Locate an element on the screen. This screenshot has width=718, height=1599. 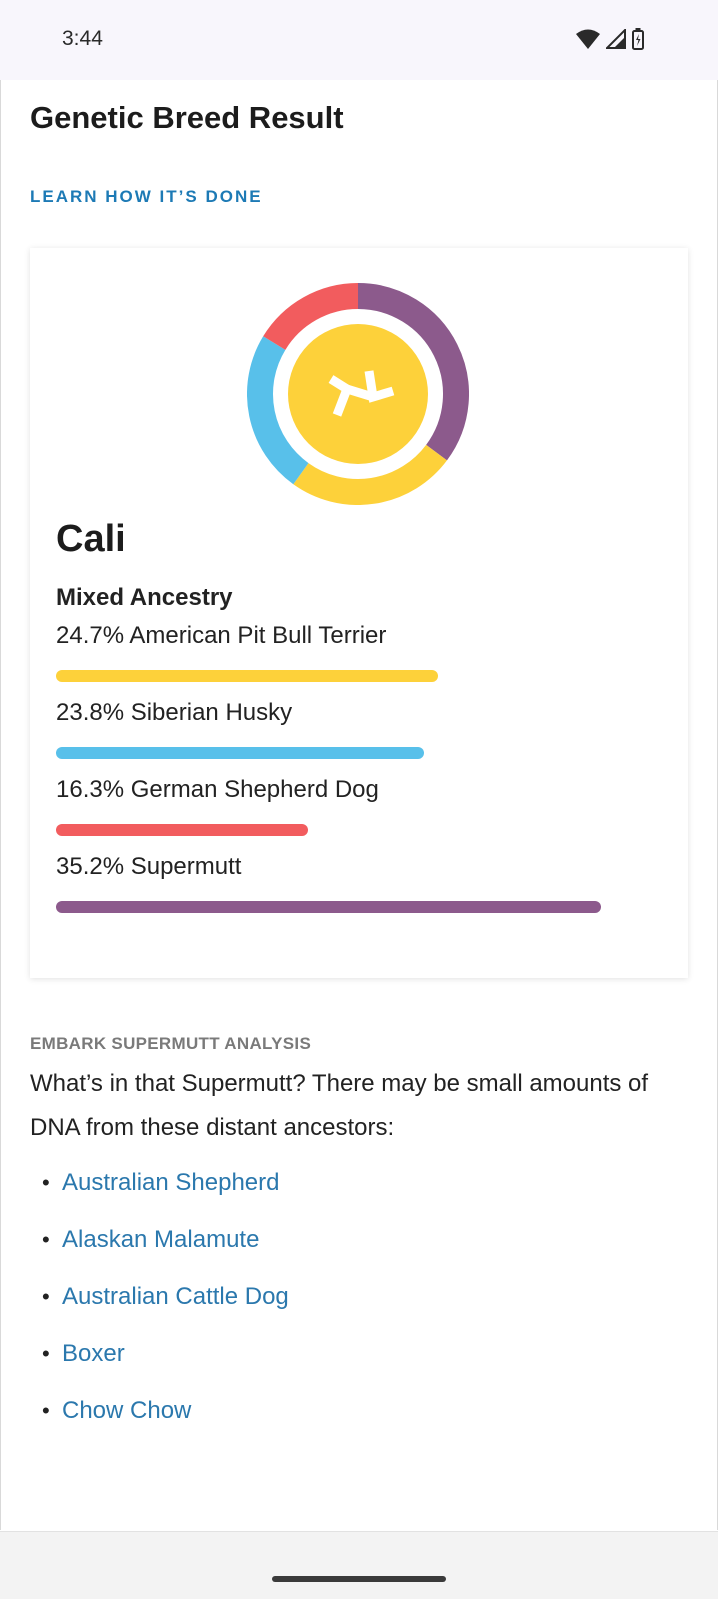
list-item: • Chow Chow is located at coordinates (159, 1424).